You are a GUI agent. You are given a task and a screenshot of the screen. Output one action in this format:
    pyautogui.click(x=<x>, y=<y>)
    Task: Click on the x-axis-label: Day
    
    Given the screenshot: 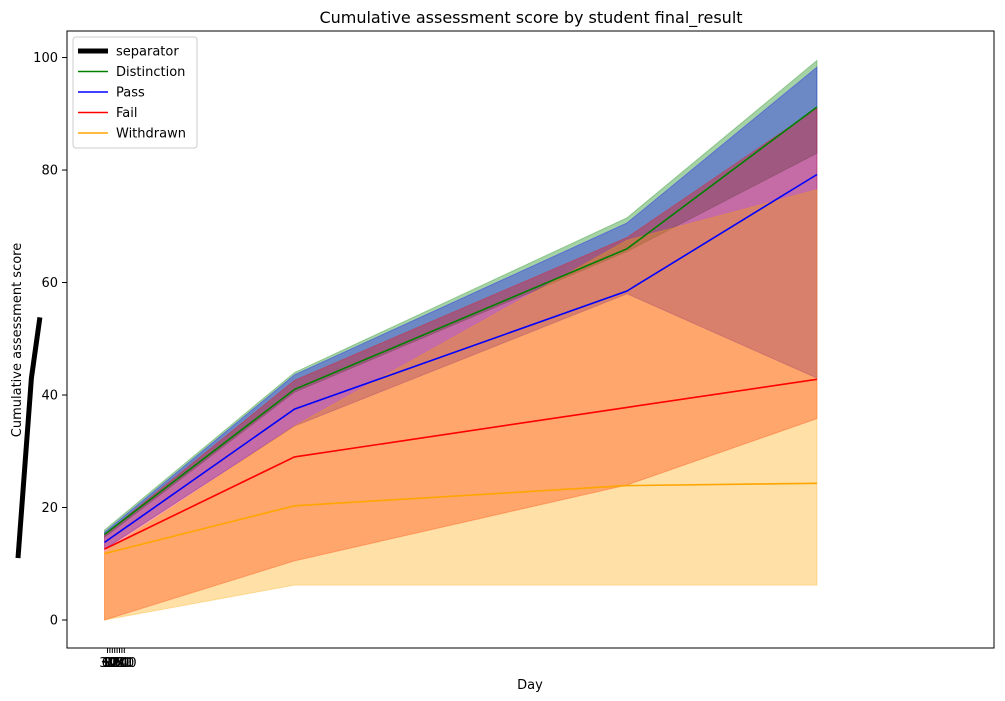 What is the action you would take?
    pyautogui.click(x=530, y=685)
    